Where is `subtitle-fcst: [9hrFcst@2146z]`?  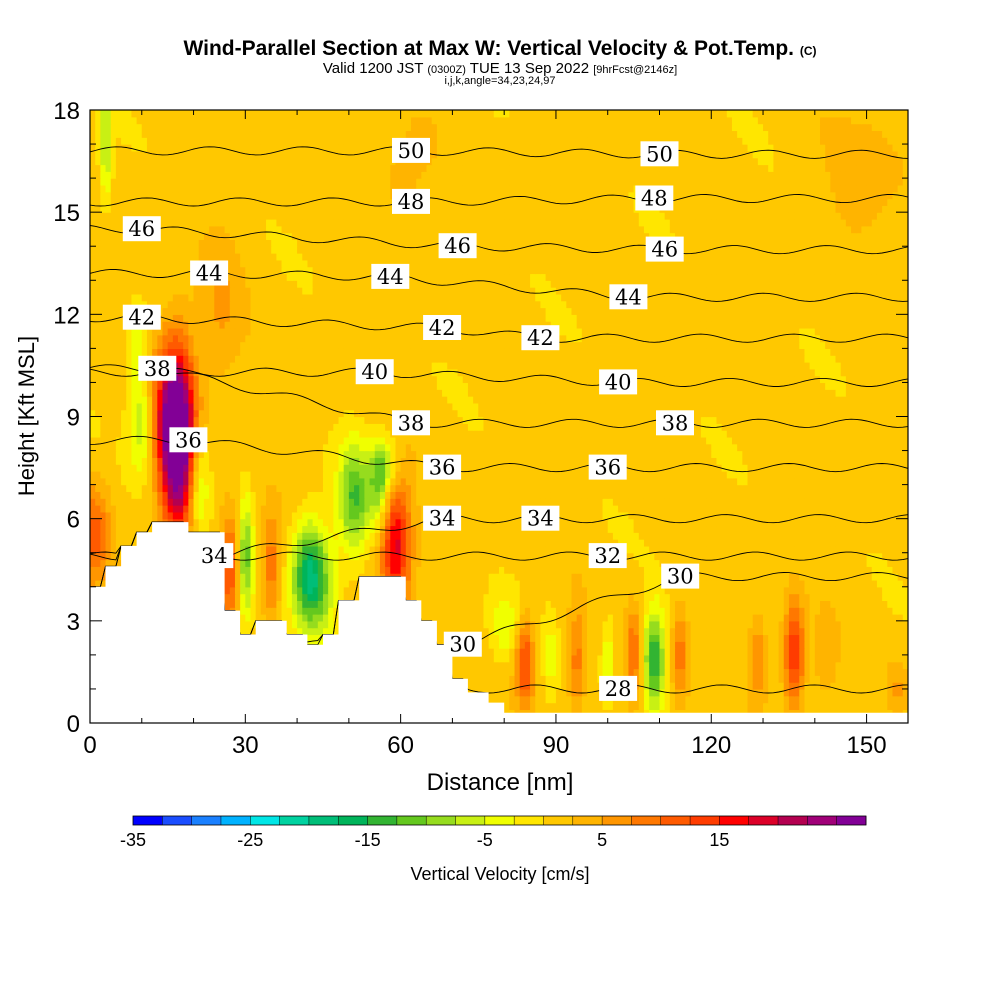
subtitle-fcst: [9hrFcst@2146z] is located at coordinates (635, 70).